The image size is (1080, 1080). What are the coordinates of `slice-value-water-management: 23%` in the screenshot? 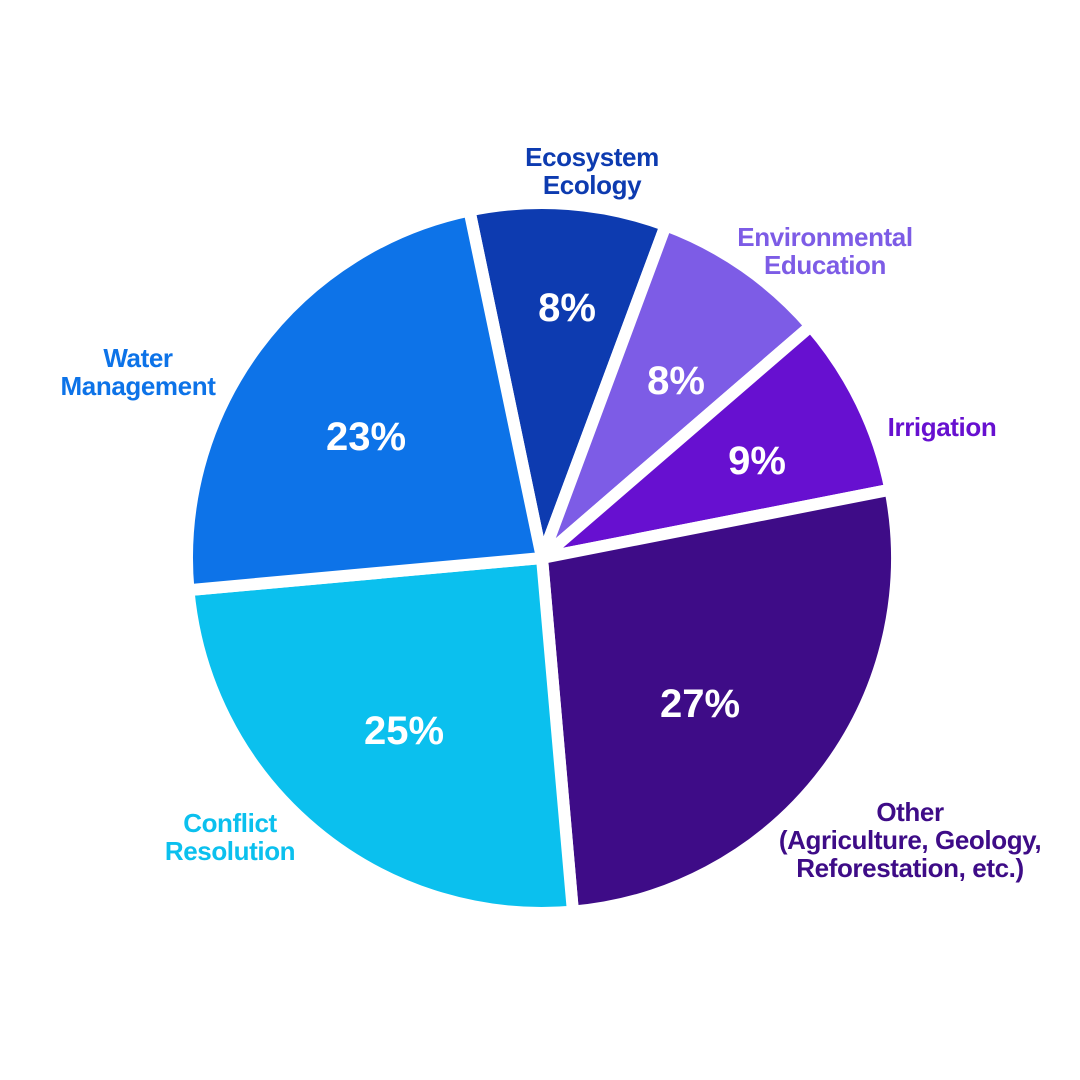 It's located at (366, 437).